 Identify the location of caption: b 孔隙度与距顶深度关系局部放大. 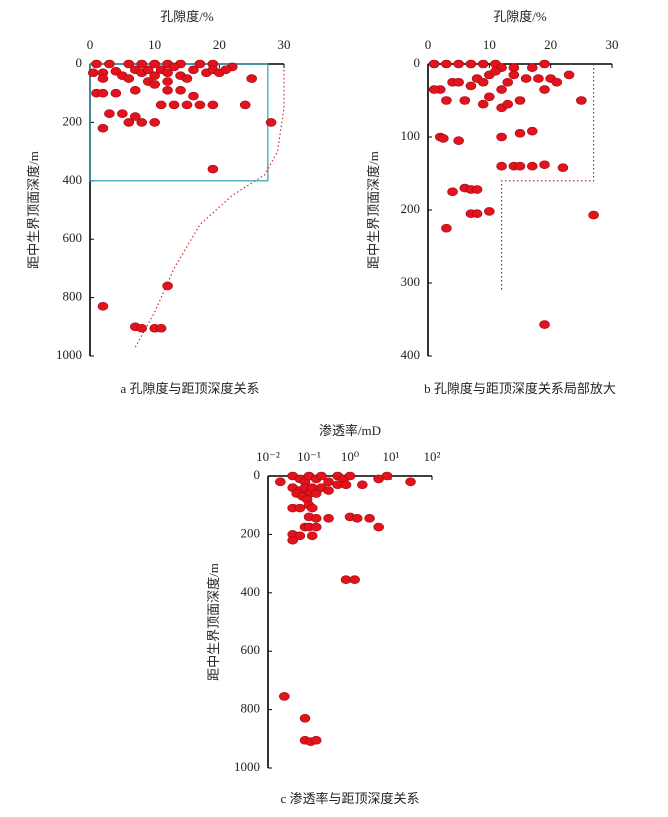
(520, 388).